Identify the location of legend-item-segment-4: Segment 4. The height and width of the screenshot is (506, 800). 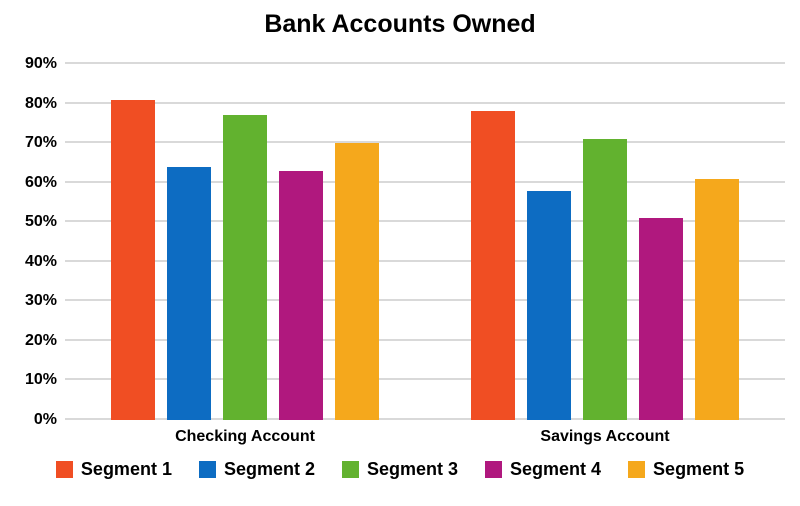
(543, 469).